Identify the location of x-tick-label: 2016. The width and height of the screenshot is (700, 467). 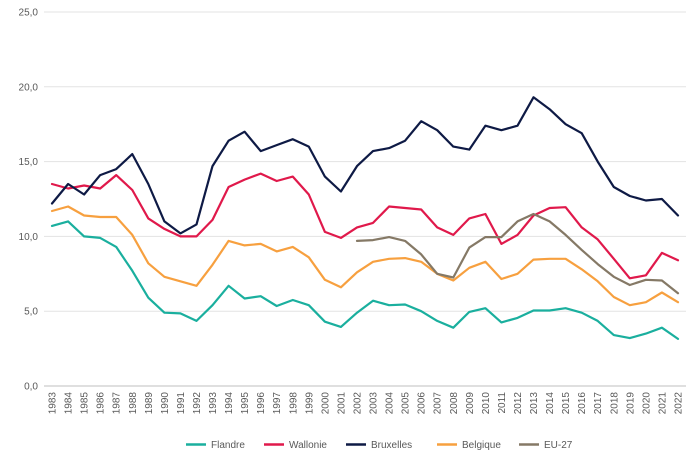
(582, 403).